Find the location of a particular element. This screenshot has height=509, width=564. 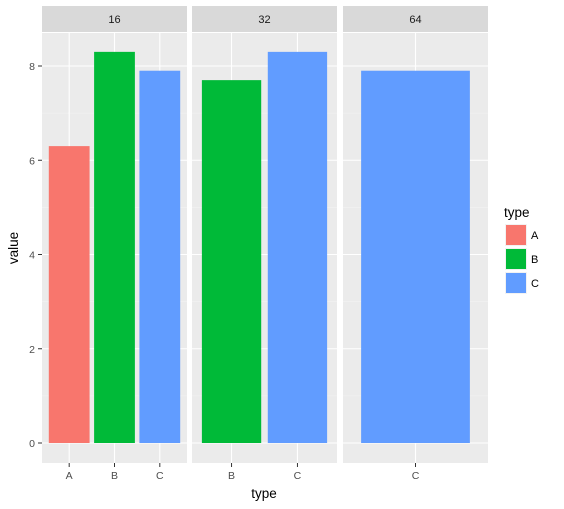

legend: type ABC is located at coordinates (521, 249).